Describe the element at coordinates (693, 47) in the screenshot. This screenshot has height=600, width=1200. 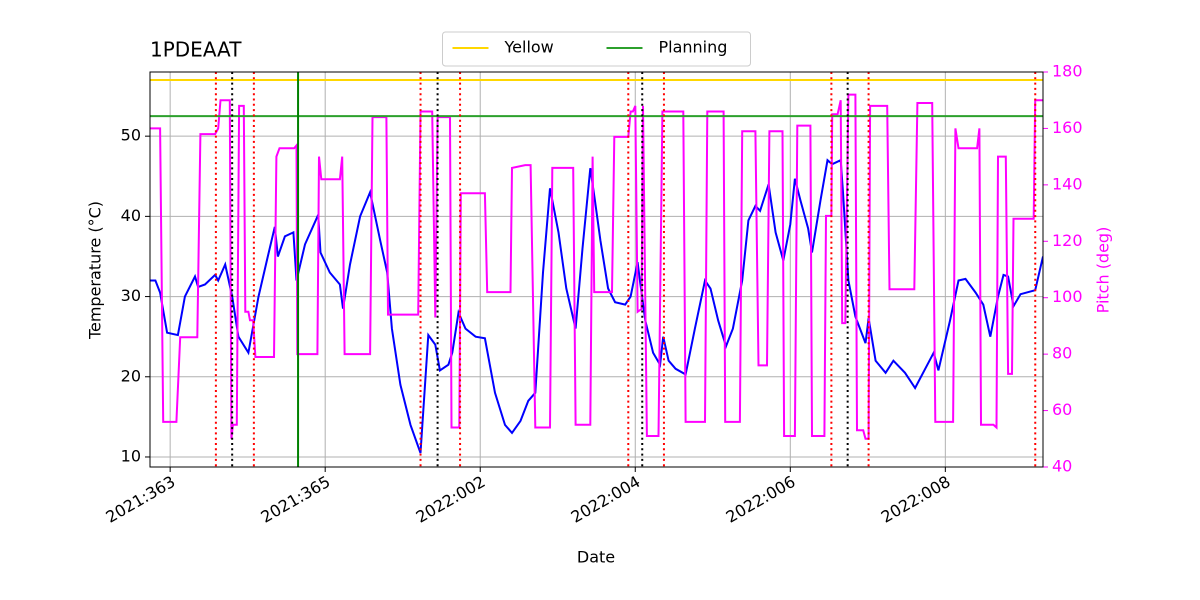
I see `legend-label: Planning` at that location.